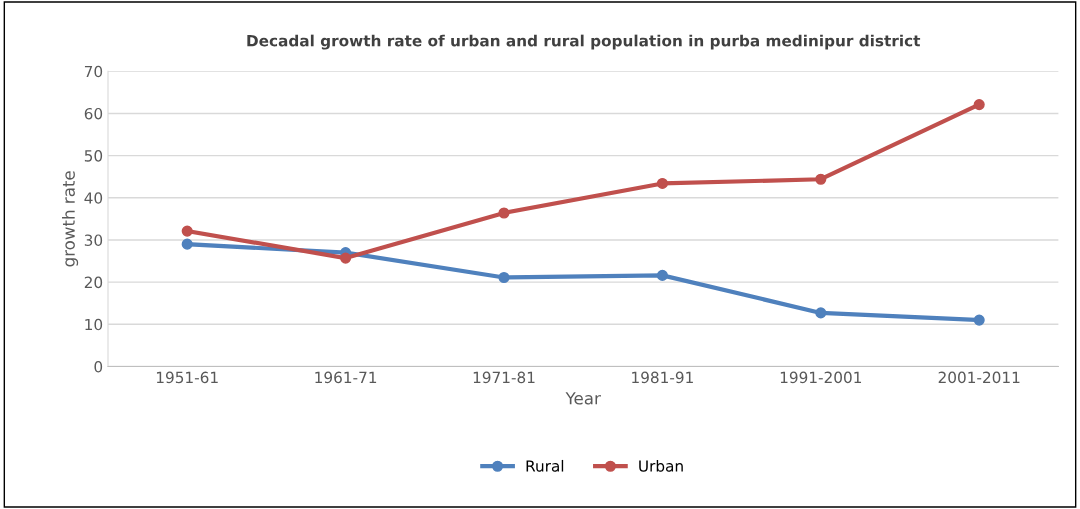  I want to click on x-tick-label: 2001-2011, so click(979, 377).